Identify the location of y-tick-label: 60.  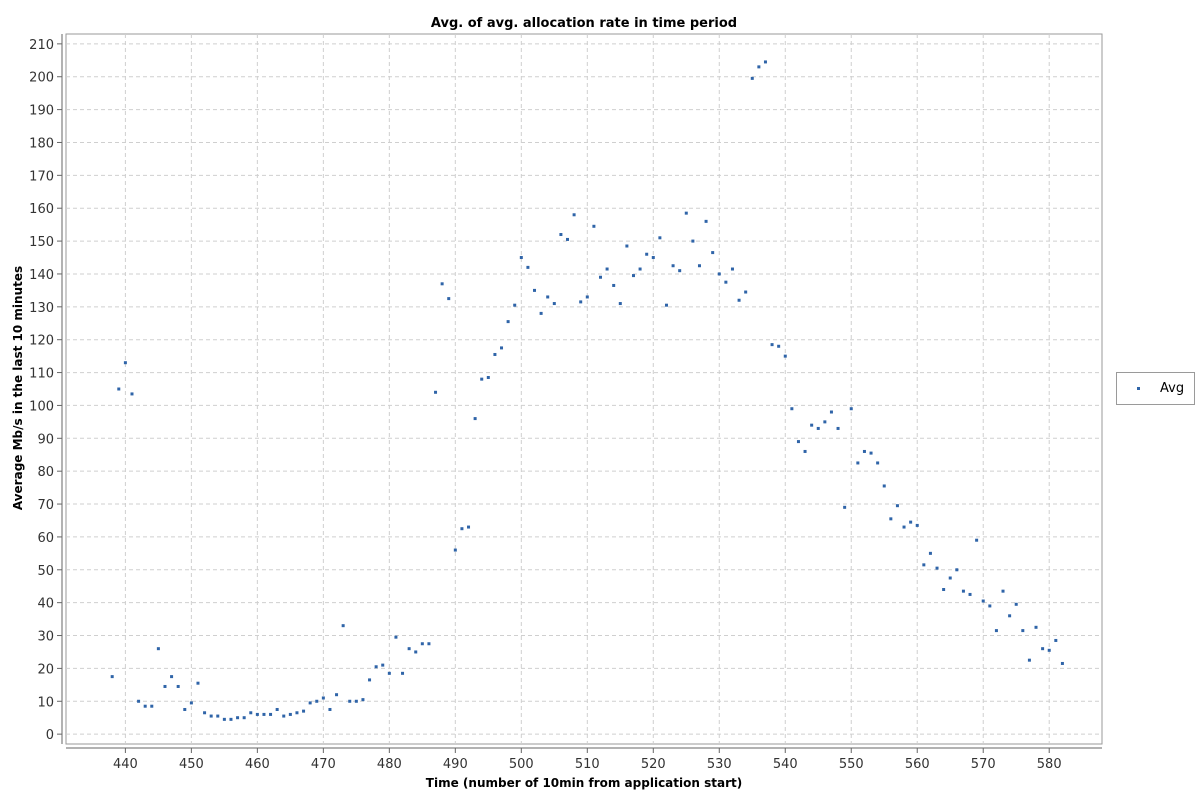
(45, 538).